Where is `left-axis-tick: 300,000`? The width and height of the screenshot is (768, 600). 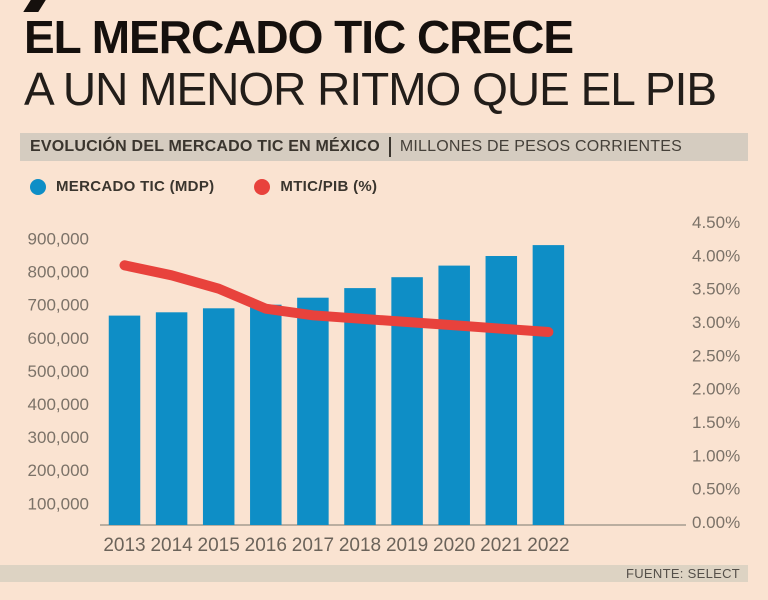 left-axis-tick: 300,000 is located at coordinates (58, 437).